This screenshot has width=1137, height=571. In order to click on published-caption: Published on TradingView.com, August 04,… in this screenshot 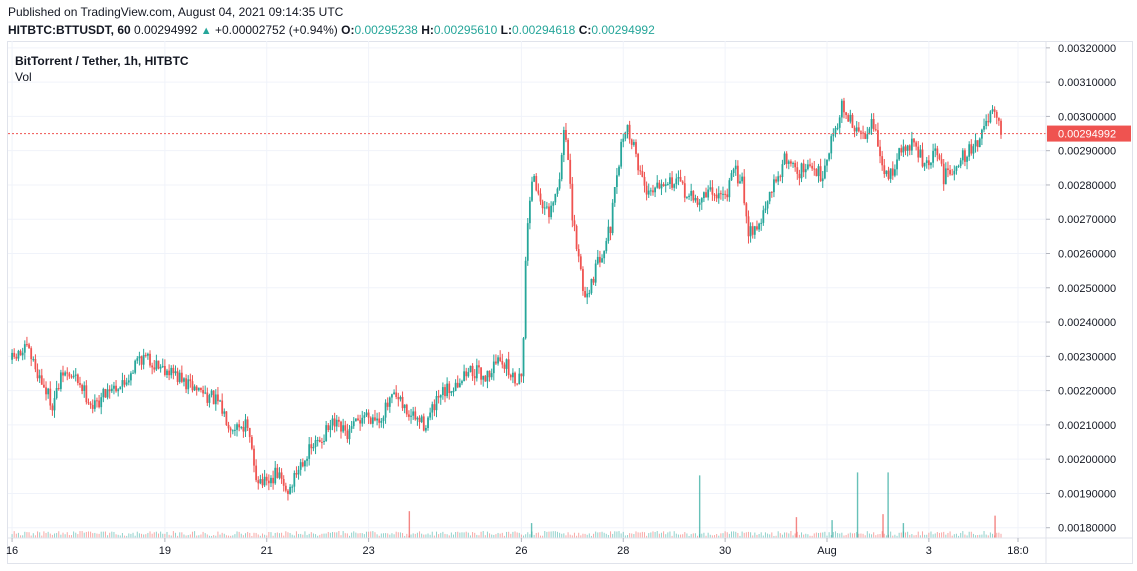, I will do `click(176, 12)`.